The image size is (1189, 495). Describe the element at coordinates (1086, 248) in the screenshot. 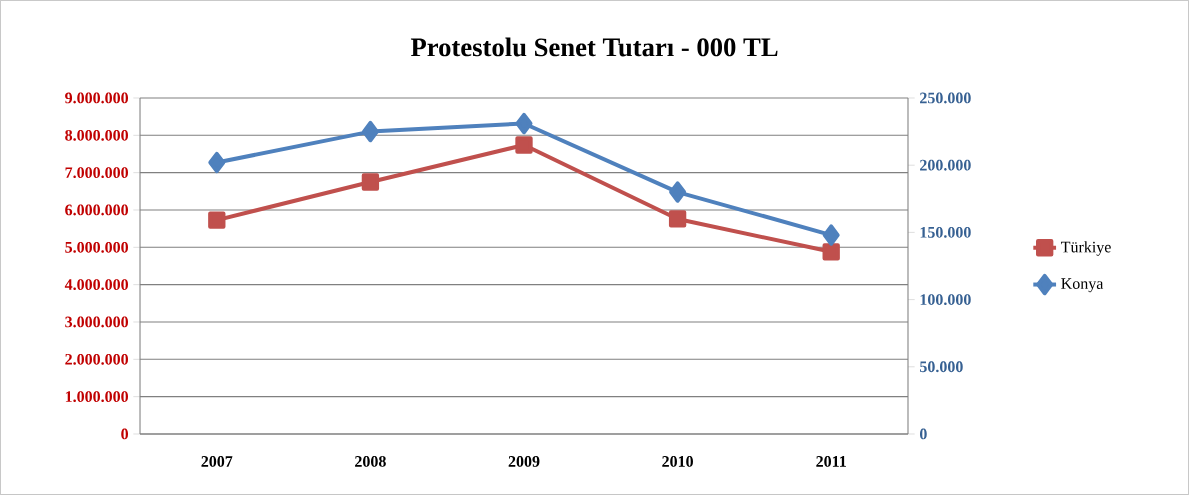

I see `legend-label: Türkiye` at that location.